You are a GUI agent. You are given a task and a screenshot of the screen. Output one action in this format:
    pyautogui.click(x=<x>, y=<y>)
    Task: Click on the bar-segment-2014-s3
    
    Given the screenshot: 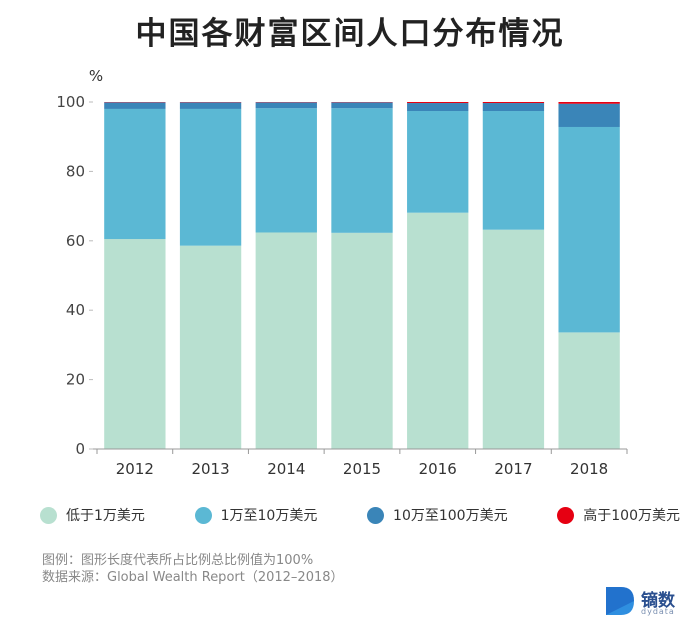 What is the action you would take?
    pyautogui.click(x=286, y=105)
    